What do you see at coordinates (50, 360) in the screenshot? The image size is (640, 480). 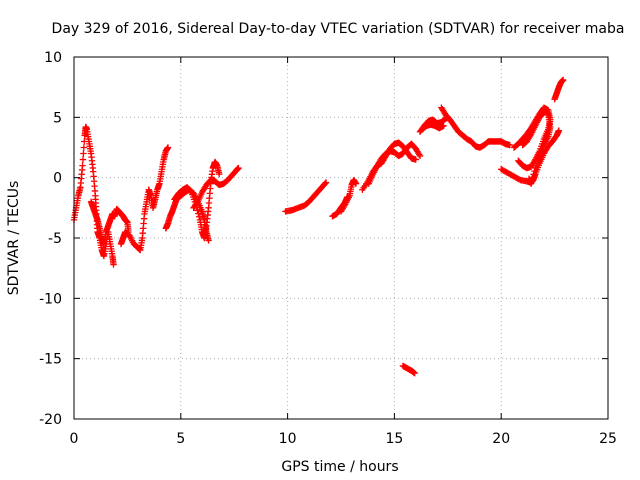 I see `y-tick-label: -15` at bounding box center [50, 360].